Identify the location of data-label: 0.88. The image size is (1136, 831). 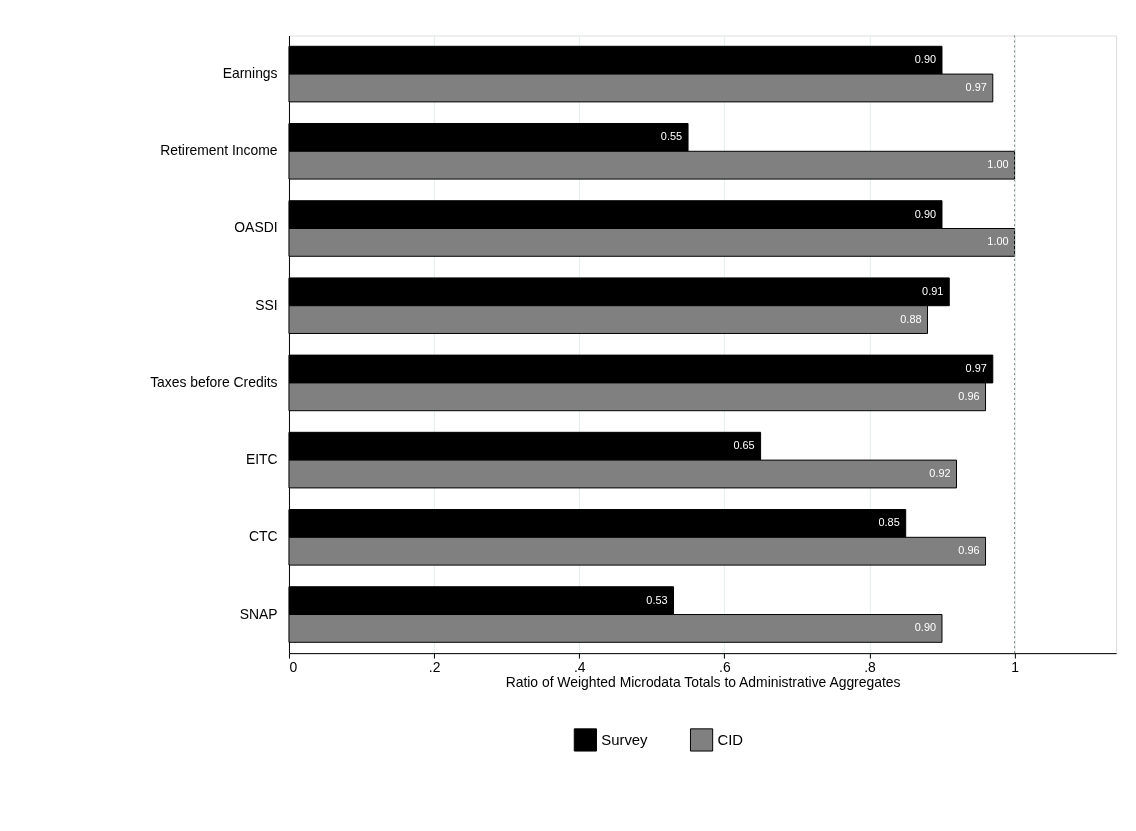
(911, 318).